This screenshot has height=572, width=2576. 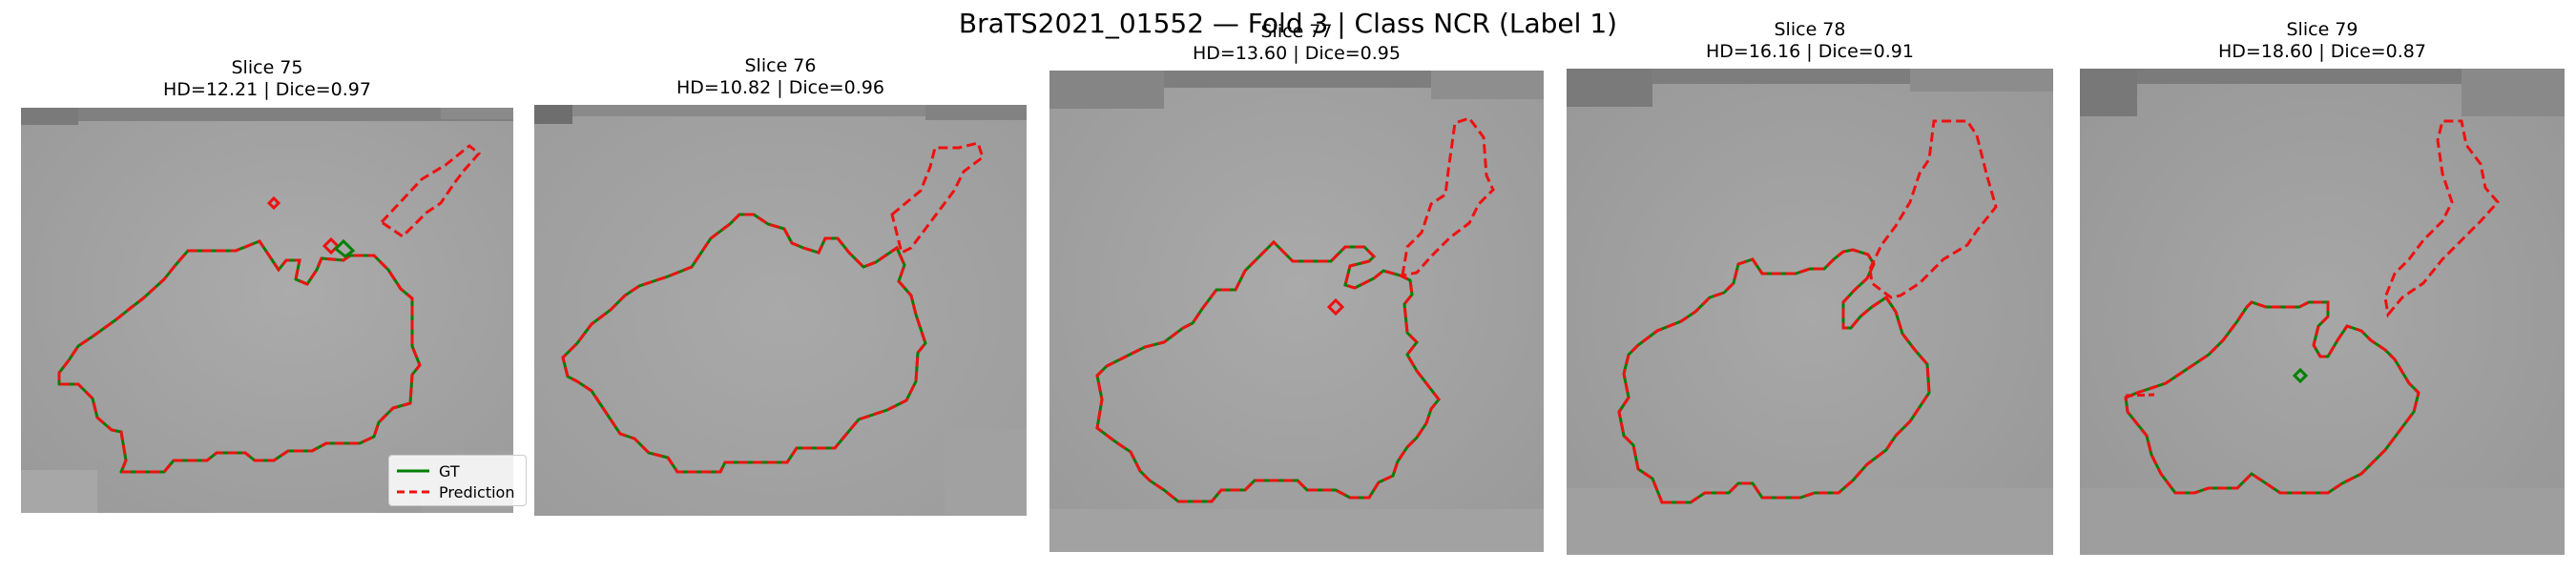 What do you see at coordinates (449, 470) in the screenshot?
I see `legend-gt-label: GT` at bounding box center [449, 470].